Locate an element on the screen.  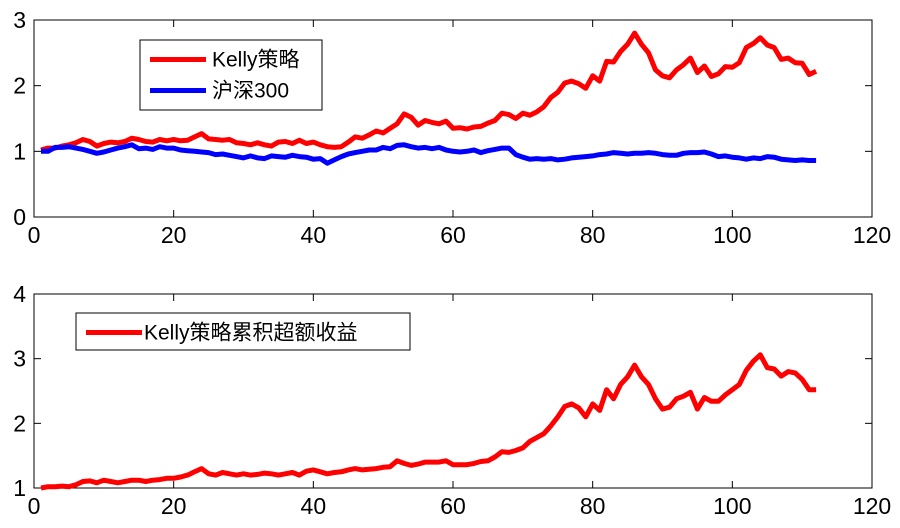
legend-label-1: 沪深300 is located at coordinates (250, 91).